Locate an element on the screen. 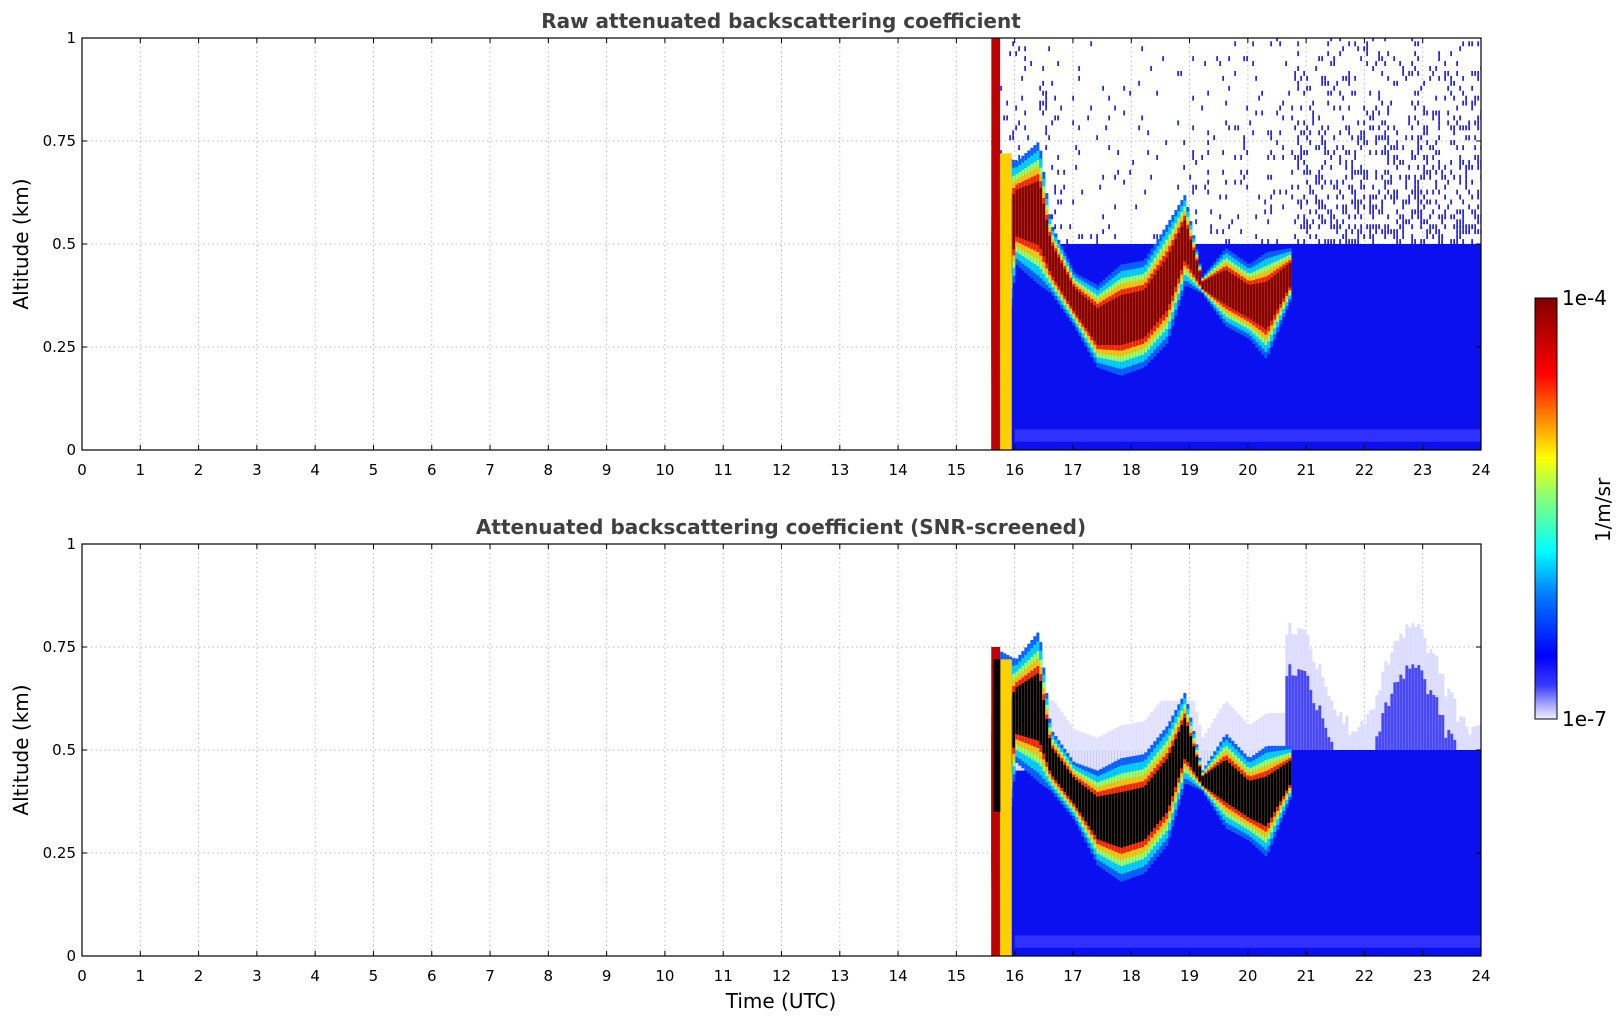 The width and height of the screenshot is (1621, 1020). y-tick-label: 0.75 is located at coordinates (59, 141).